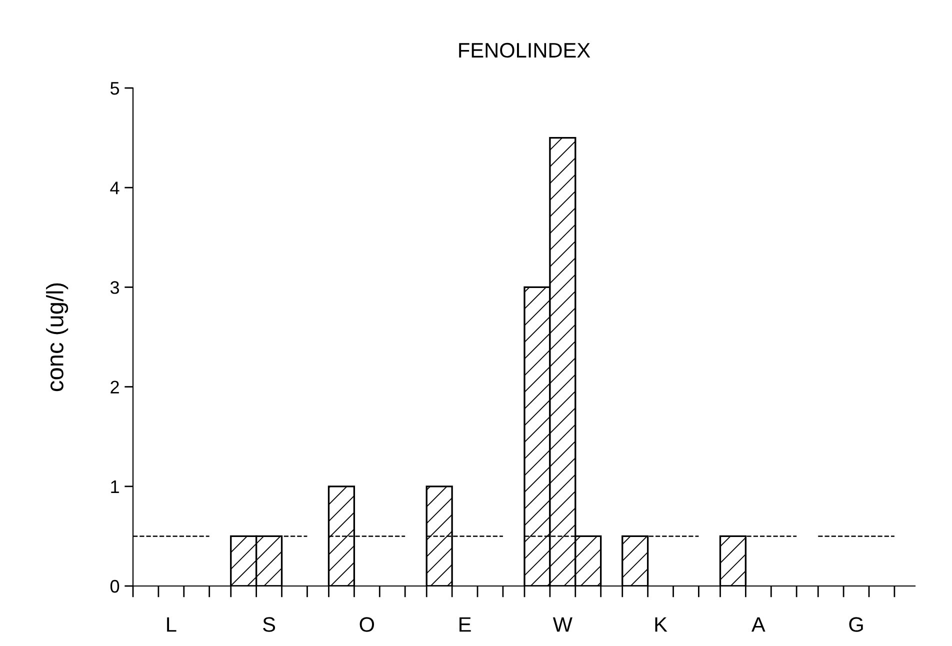  I want to click on y-tick-label: 5, so click(115, 88).